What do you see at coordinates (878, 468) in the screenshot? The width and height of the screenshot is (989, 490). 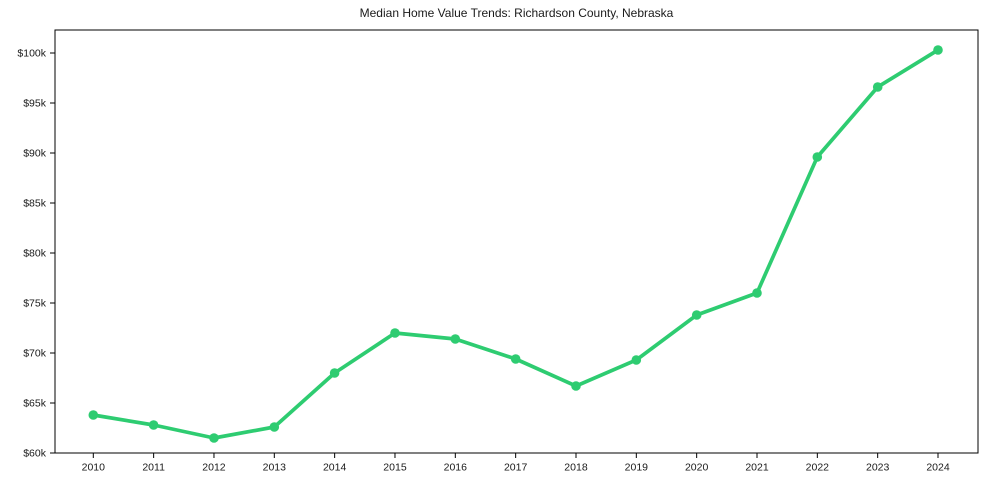 I see `x-axis-tick-label: 2023` at bounding box center [878, 468].